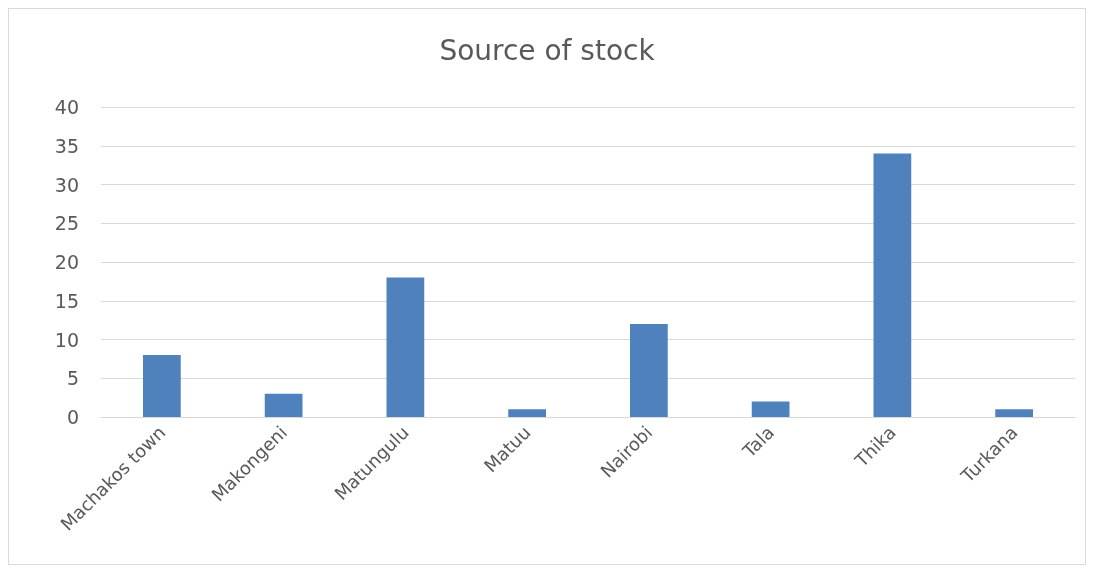  Describe the element at coordinates (66, 339) in the screenshot. I see `y-tick-label: 10` at that location.